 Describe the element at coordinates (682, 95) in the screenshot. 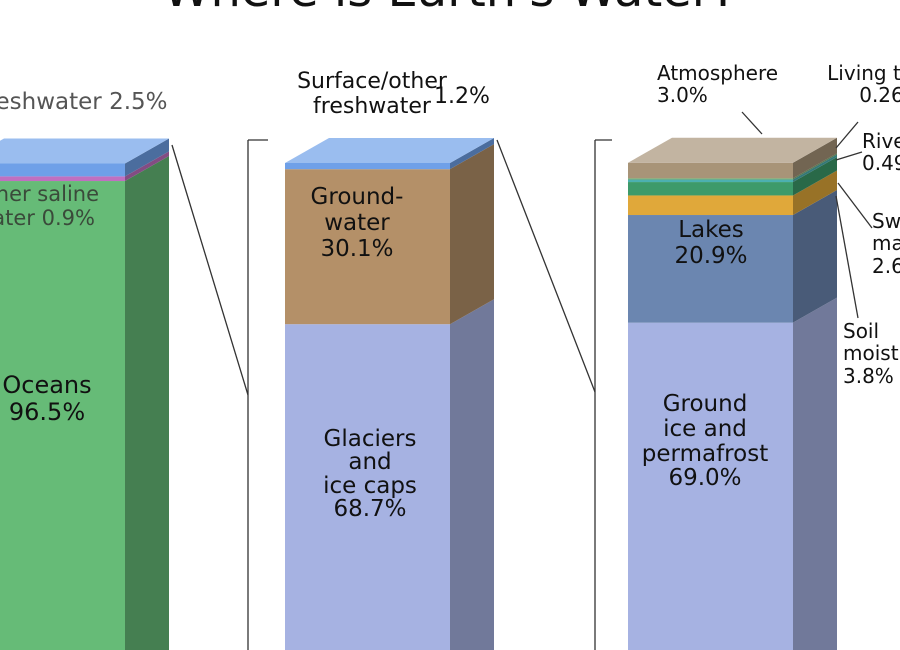

I see `value-label: 3.0%` at that location.